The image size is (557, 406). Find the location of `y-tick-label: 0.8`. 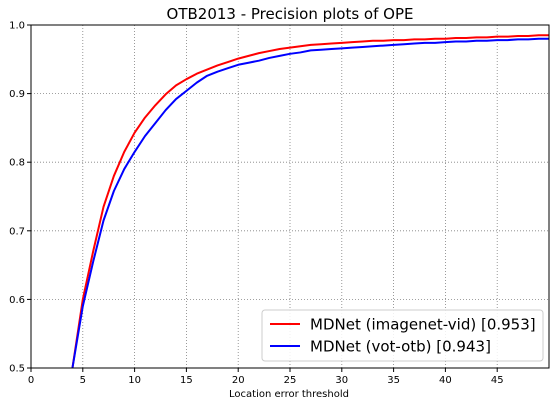

y-tick-label: 0.8 is located at coordinates (17, 163).